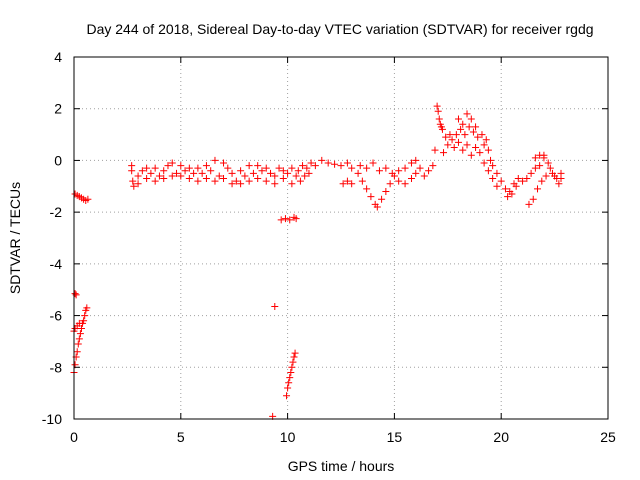  Describe the element at coordinates (58, 57) in the screenshot. I see `y-tick-label: 4` at that location.